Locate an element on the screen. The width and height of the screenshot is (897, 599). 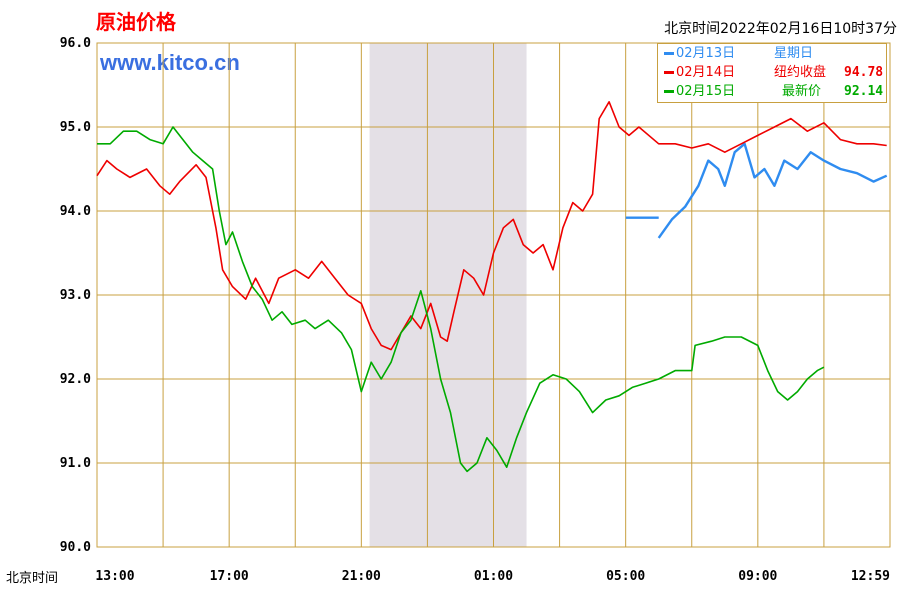
x-tick-label: 05:00 is located at coordinates (625, 576).